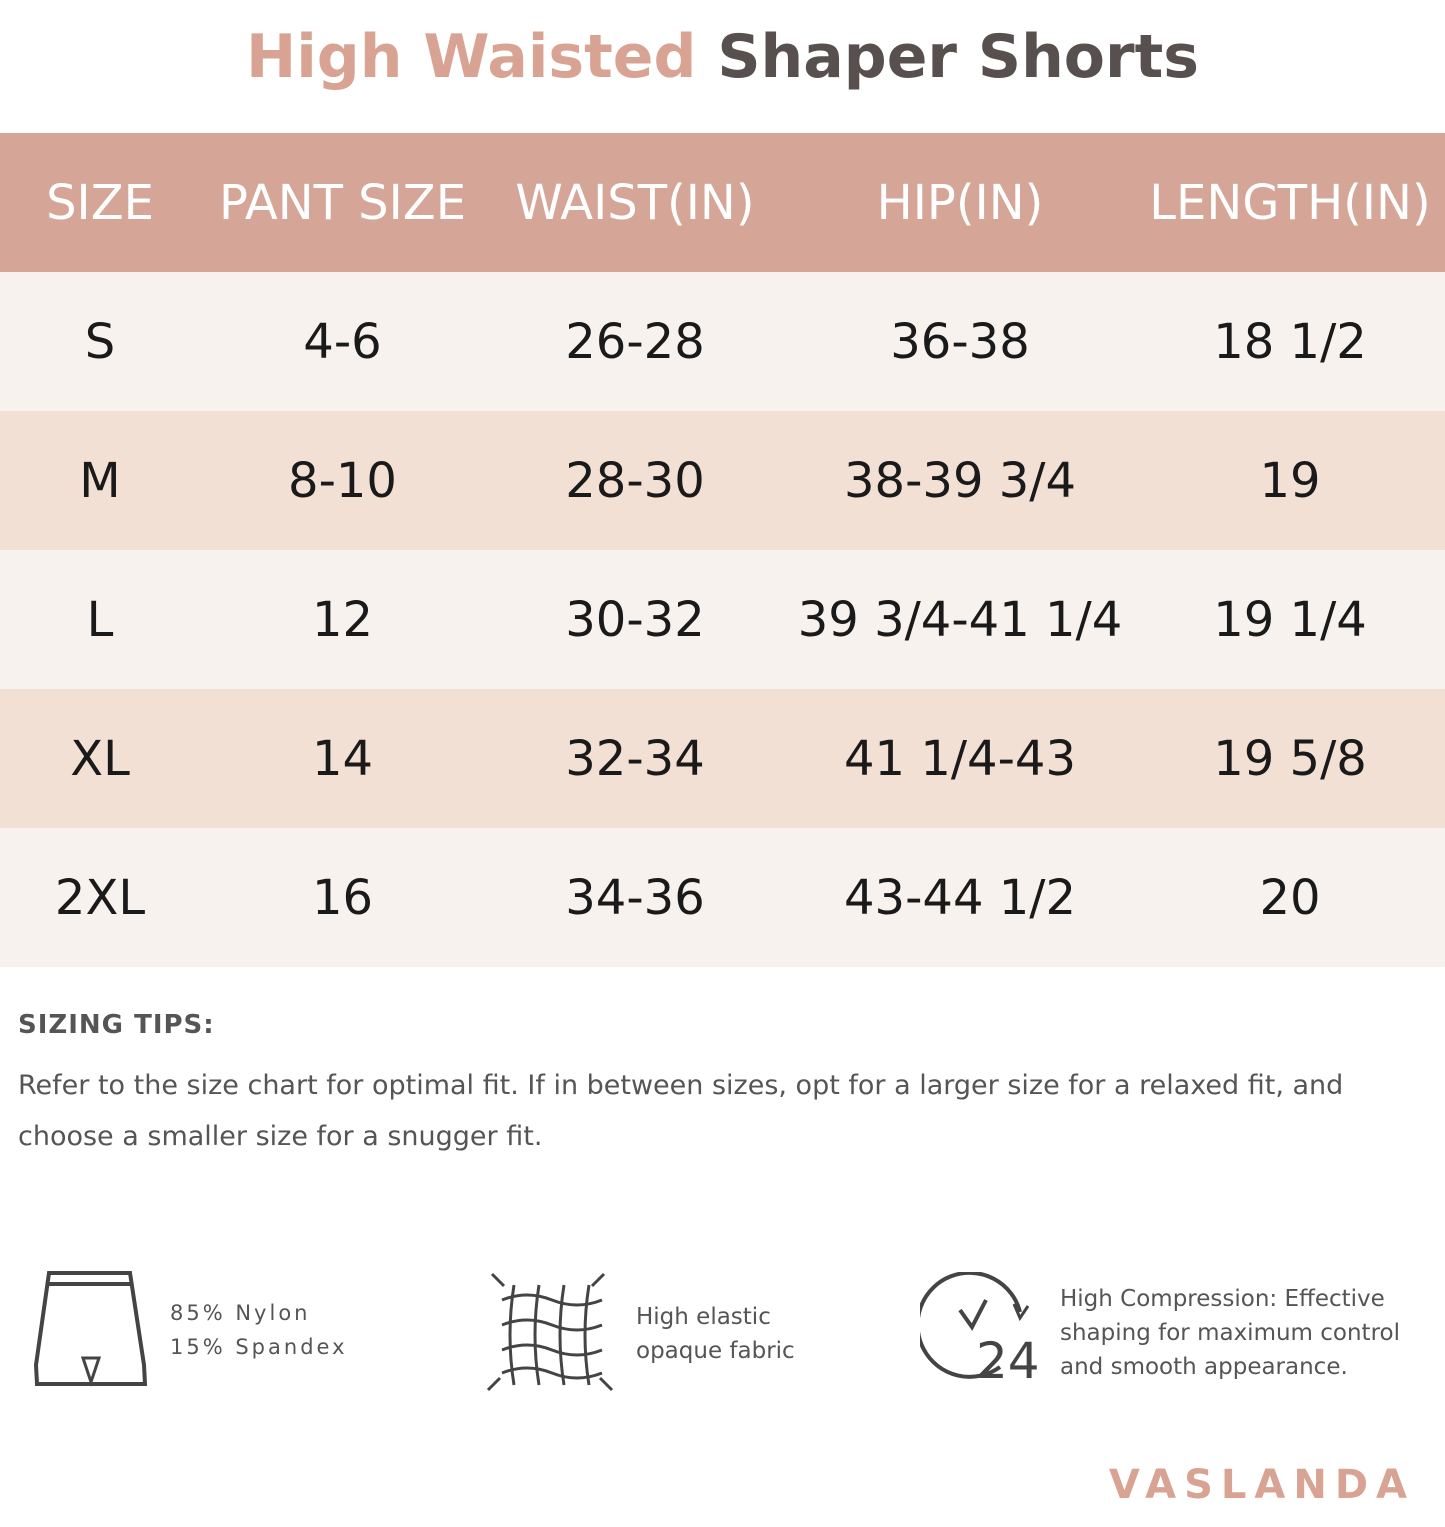  Describe the element at coordinates (960, 341) in the screenshot. I see `table-cell: 36-38` at that location.